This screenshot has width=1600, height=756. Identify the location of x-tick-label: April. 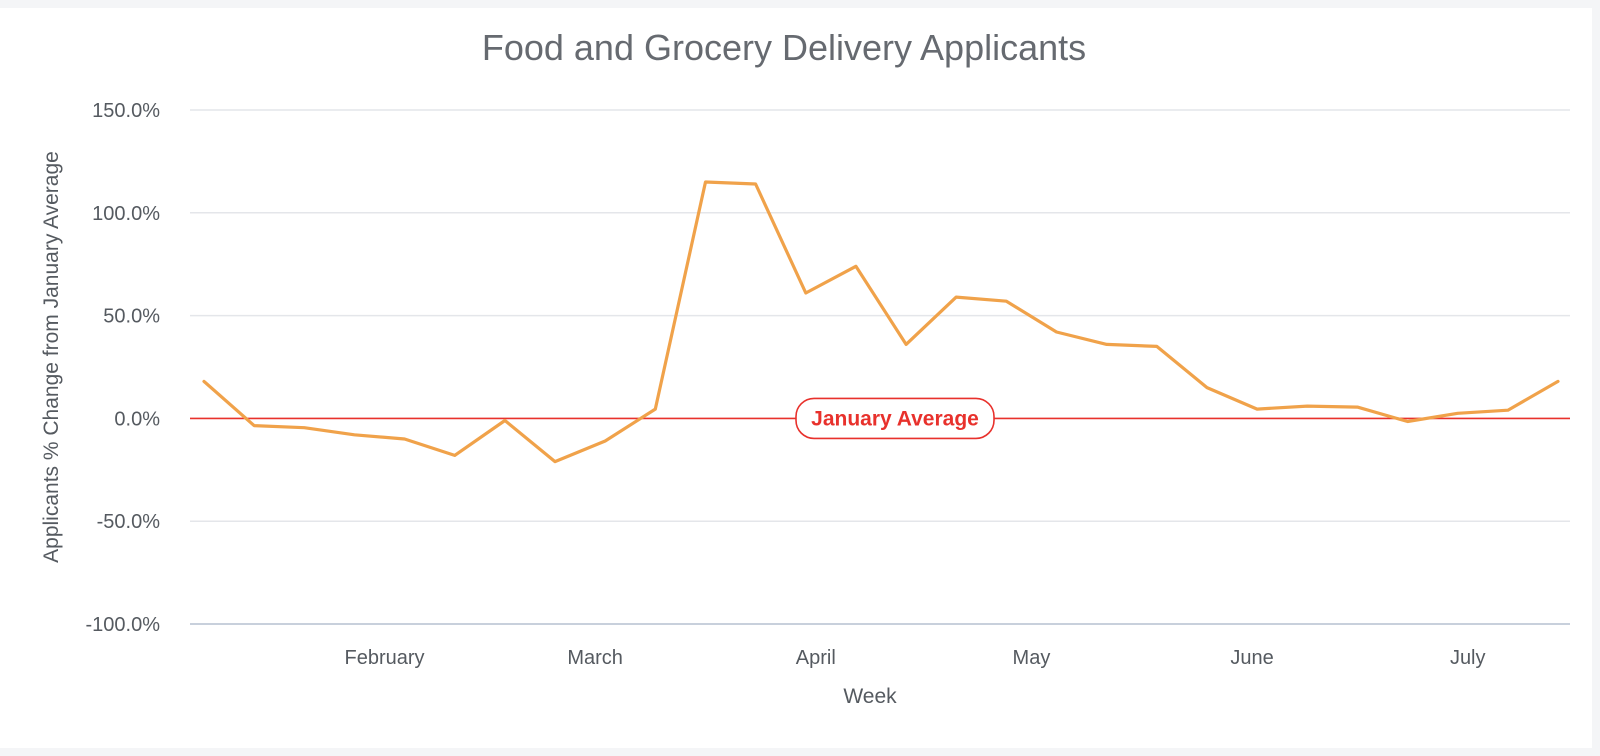
(816, 658).